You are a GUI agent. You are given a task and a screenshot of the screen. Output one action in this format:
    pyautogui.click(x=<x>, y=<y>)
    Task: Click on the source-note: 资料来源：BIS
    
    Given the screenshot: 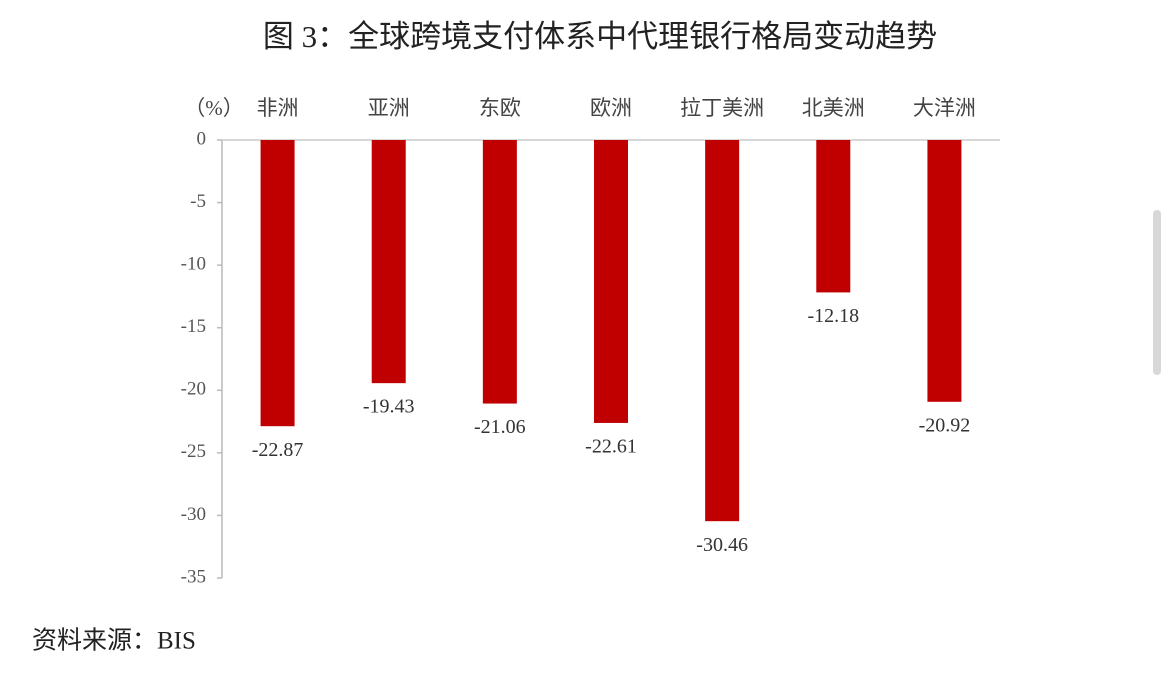 What is the action you would take?
    pyautogui.click(x=114, y=641)
    